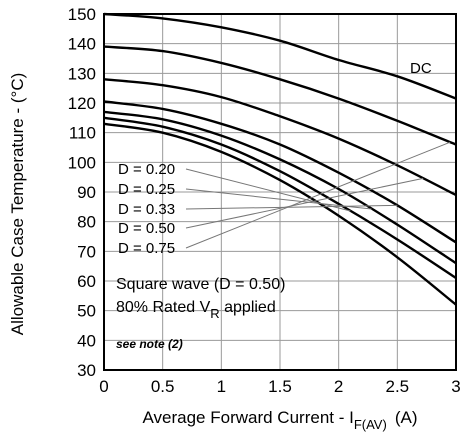 Image resolution: width=460 pixels, height=437 pixels. Describe the element at coordinates (455, 386) in the screenshot. I see `x-tick-label: 3` at that location.